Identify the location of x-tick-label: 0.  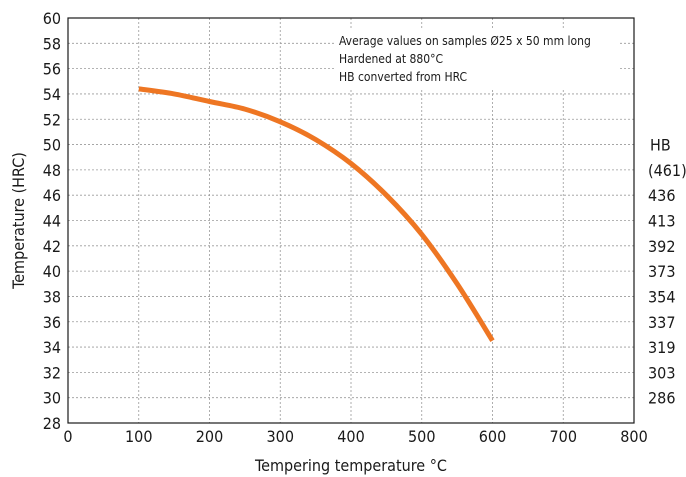
(67, 436).